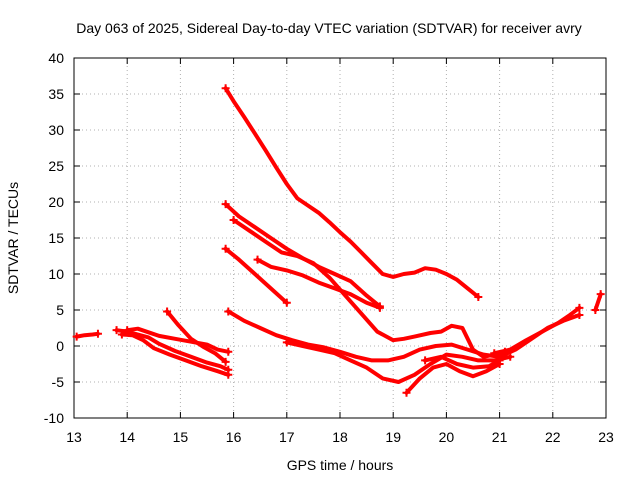 The height and width of the screenshot is (485, 640). Describe the element at coordinates (58, 382) in the screenshot. I see `y-tick-label: -5` at that location.